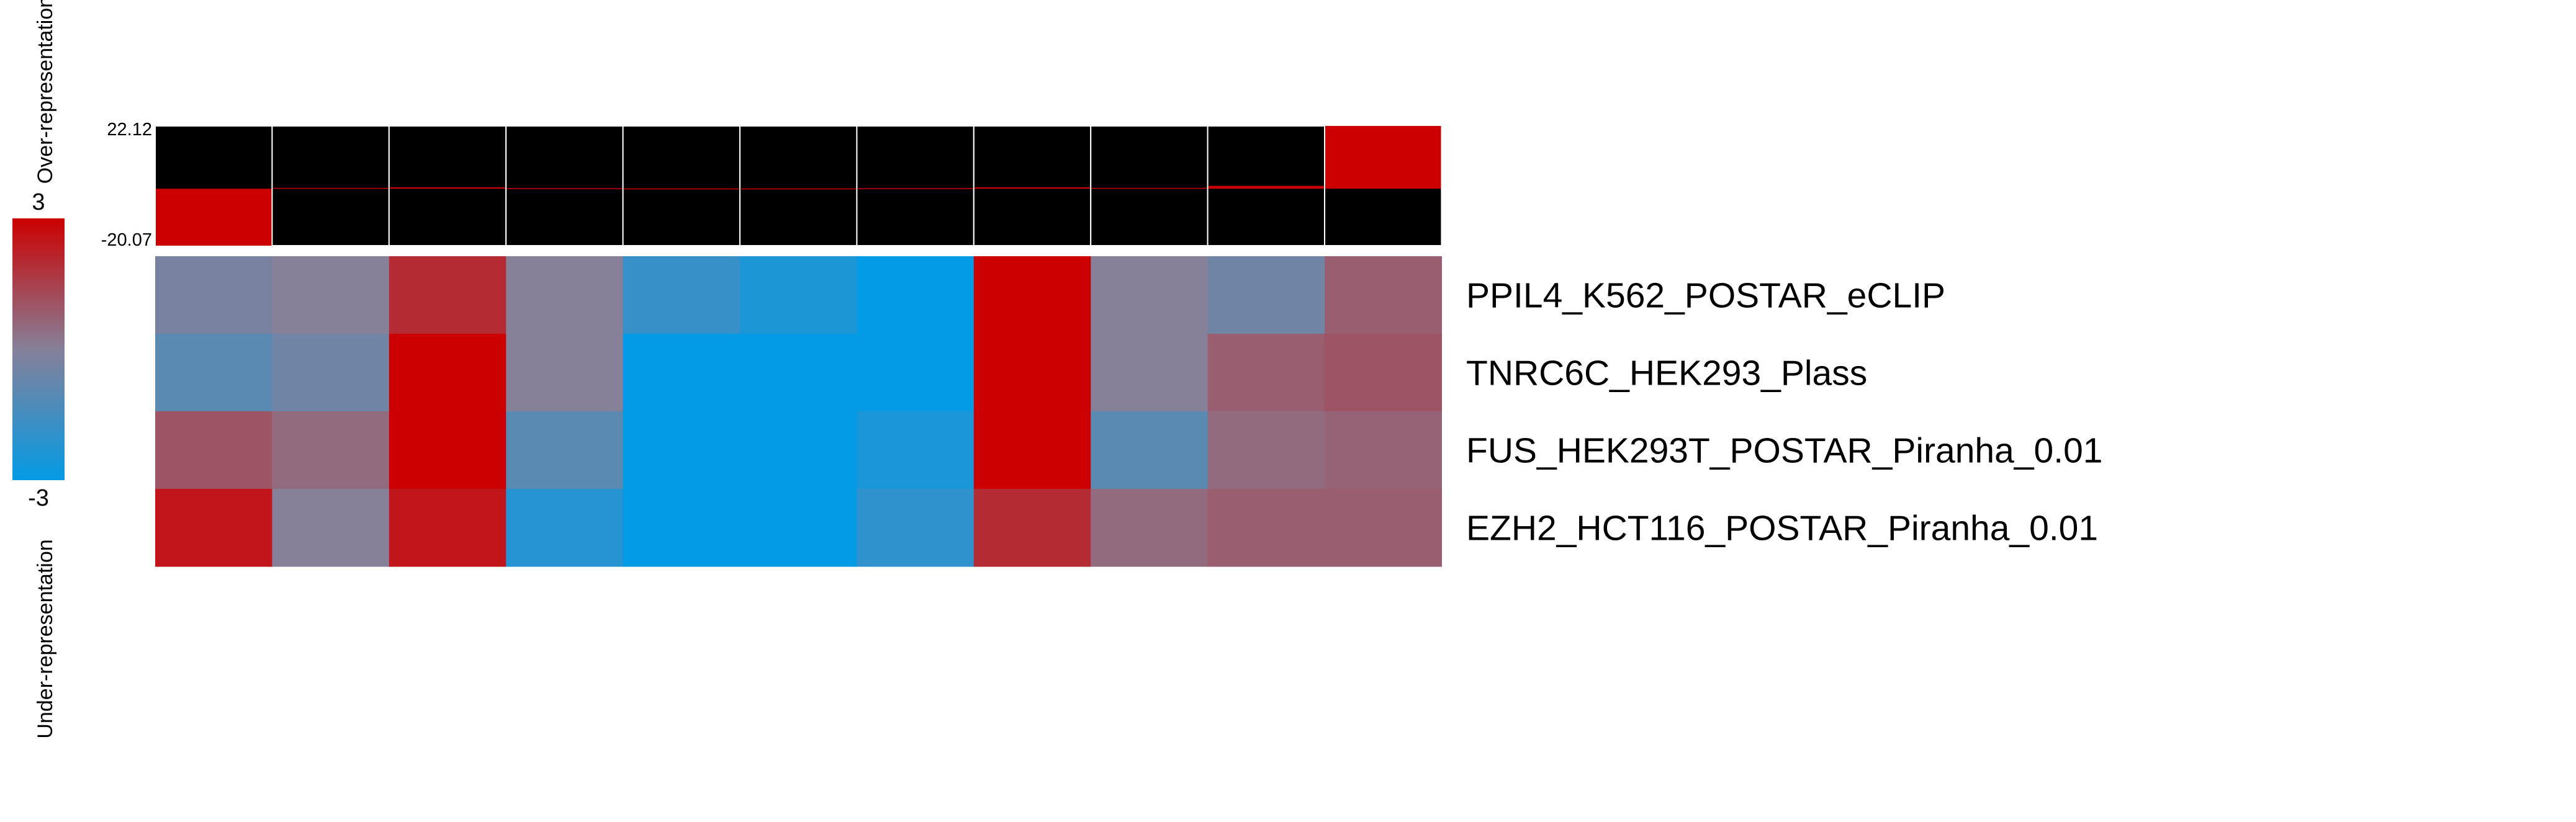  I want to click on row-label: FUS_HEK293T_POSTAR_Piranha_0.01, so click(1784, 451).